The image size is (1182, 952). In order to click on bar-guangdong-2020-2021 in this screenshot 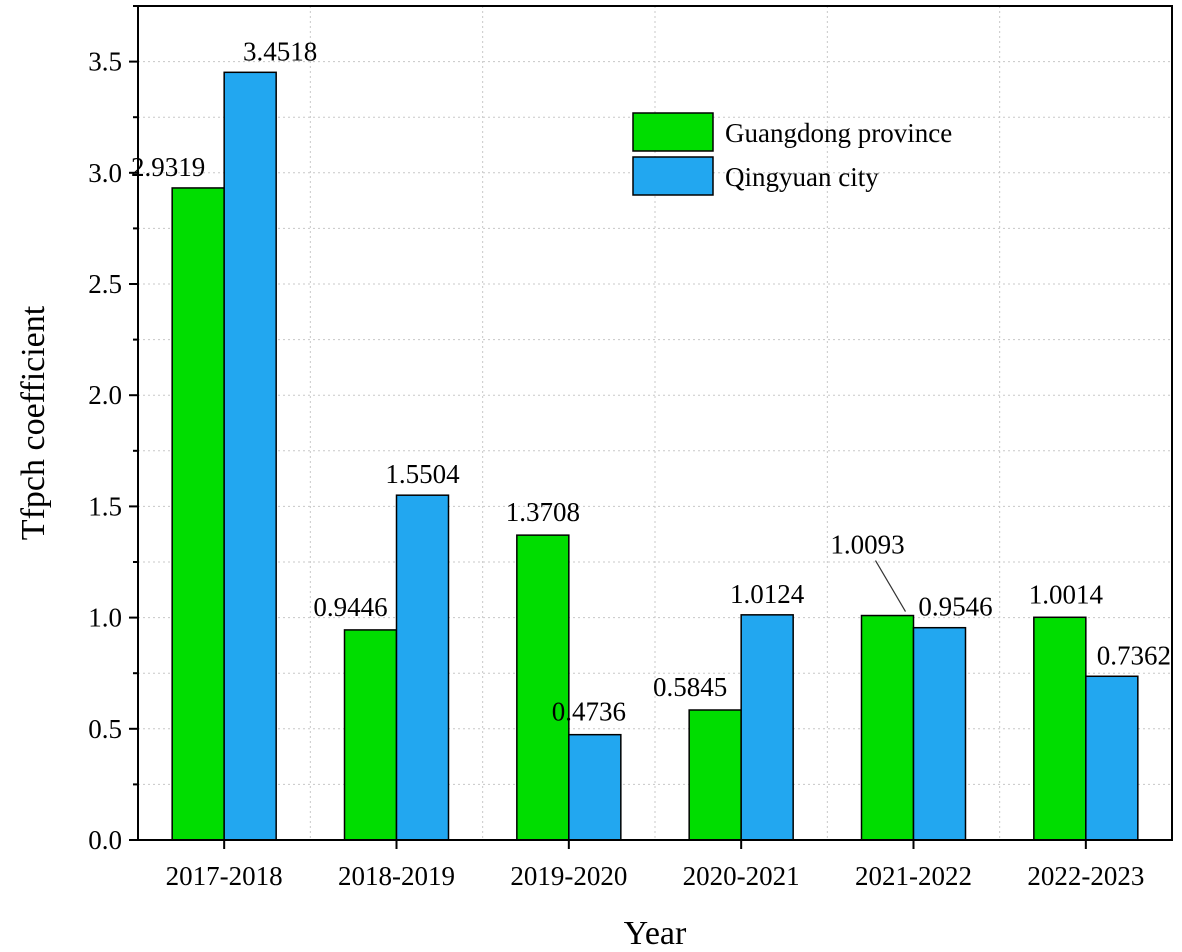, I will do `click(715, 775)`.